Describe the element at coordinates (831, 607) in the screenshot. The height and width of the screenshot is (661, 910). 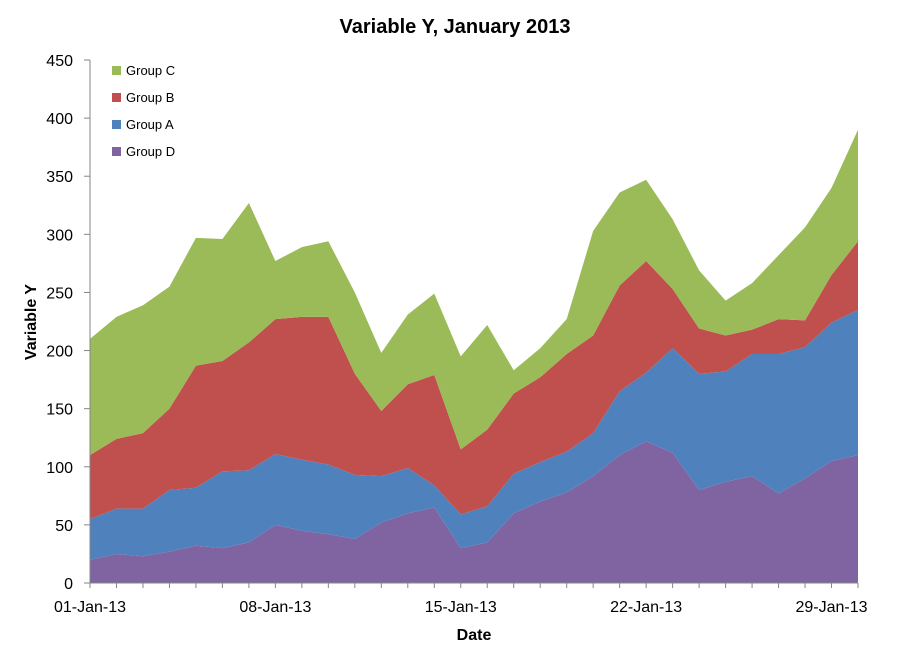
I see `x-tick-label: 29-Jan-13` at that location.